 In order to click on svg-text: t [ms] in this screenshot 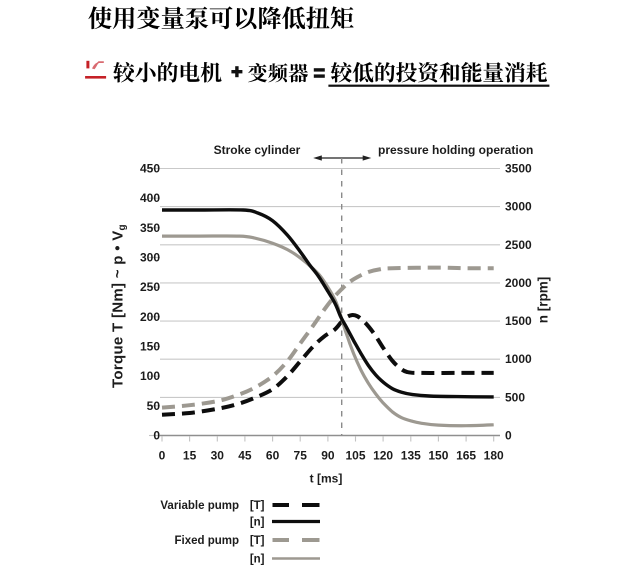, I will do `click(326, 479)`.